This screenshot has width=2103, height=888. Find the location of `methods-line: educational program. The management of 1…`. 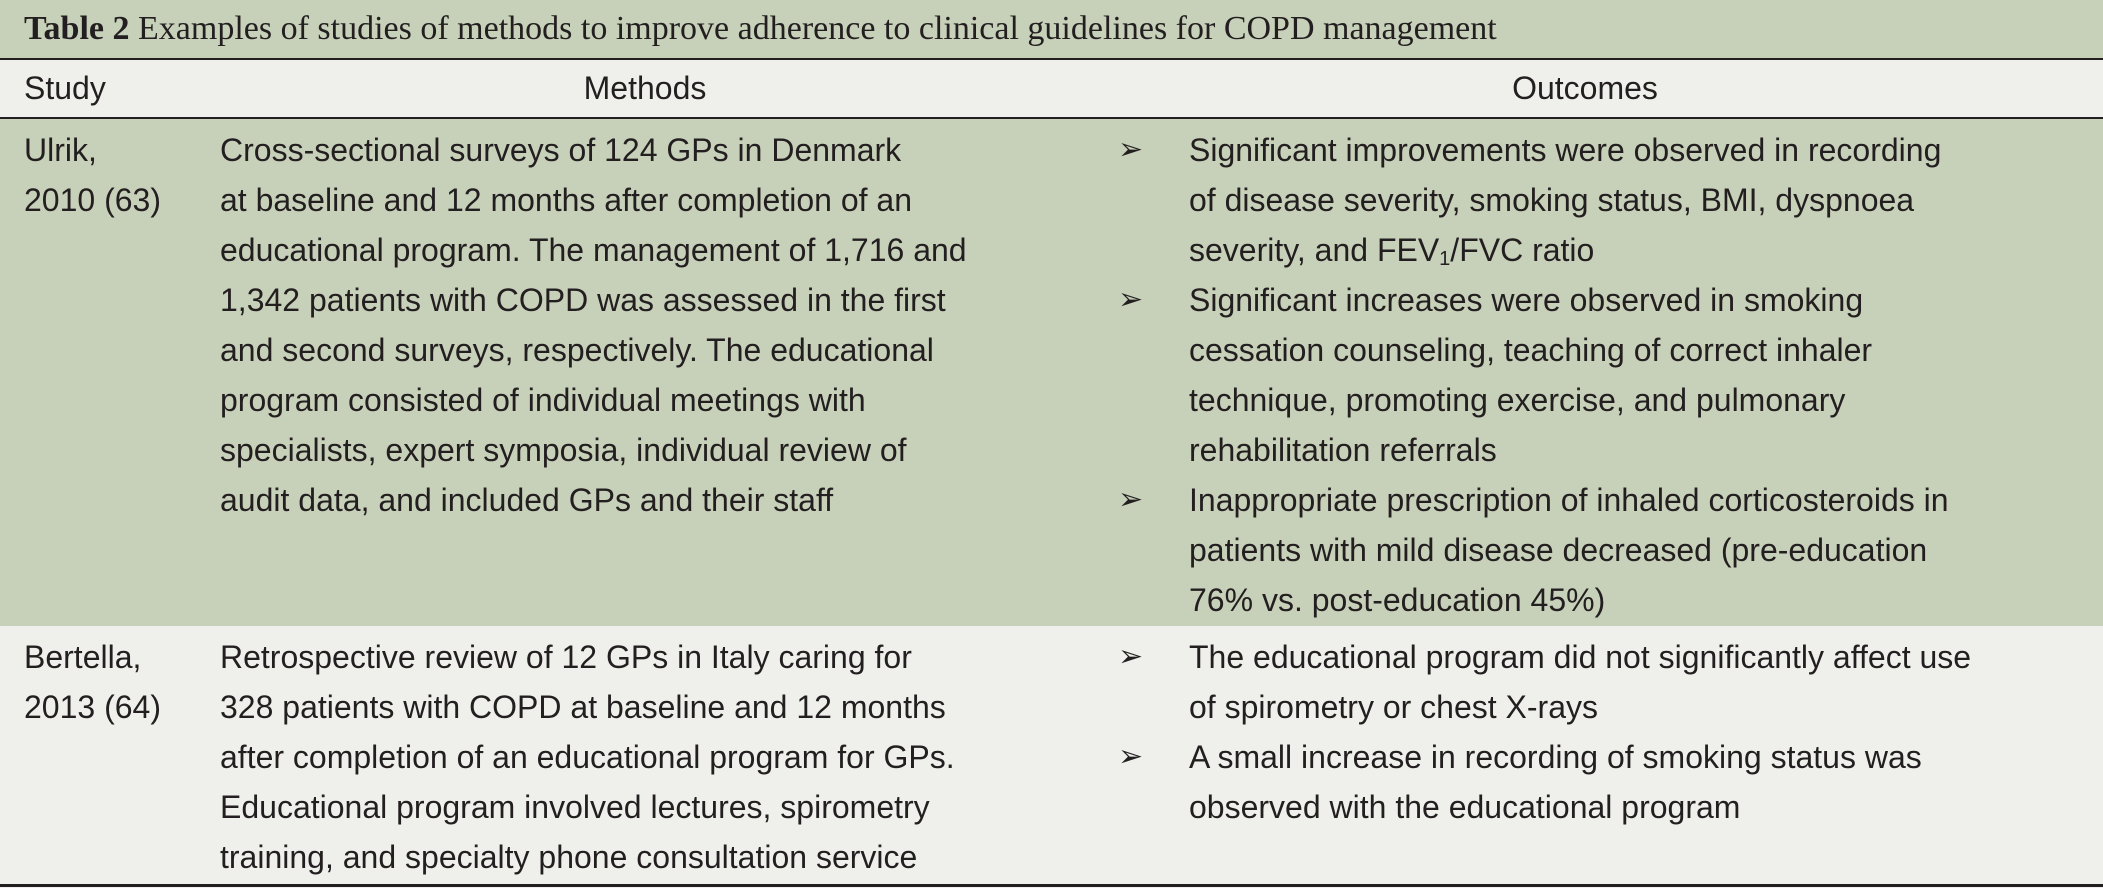

methods-line: educational program. The management of 1… is located at coordinates (593, 250).